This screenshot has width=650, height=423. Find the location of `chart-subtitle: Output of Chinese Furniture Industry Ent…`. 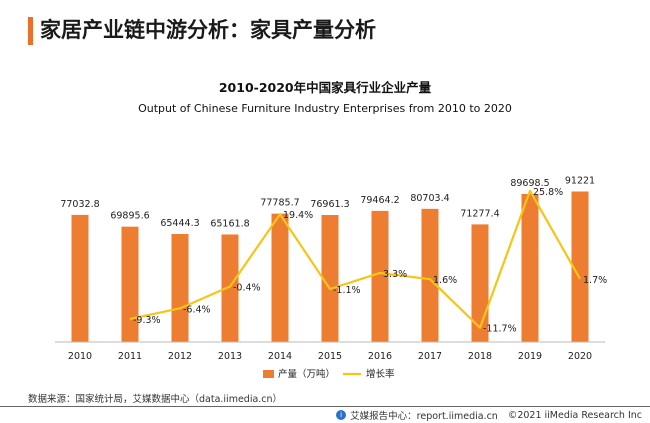

chart-subtitle: Output of Chinese Furniture Industry Ent… is located at coordinates (325, 108).